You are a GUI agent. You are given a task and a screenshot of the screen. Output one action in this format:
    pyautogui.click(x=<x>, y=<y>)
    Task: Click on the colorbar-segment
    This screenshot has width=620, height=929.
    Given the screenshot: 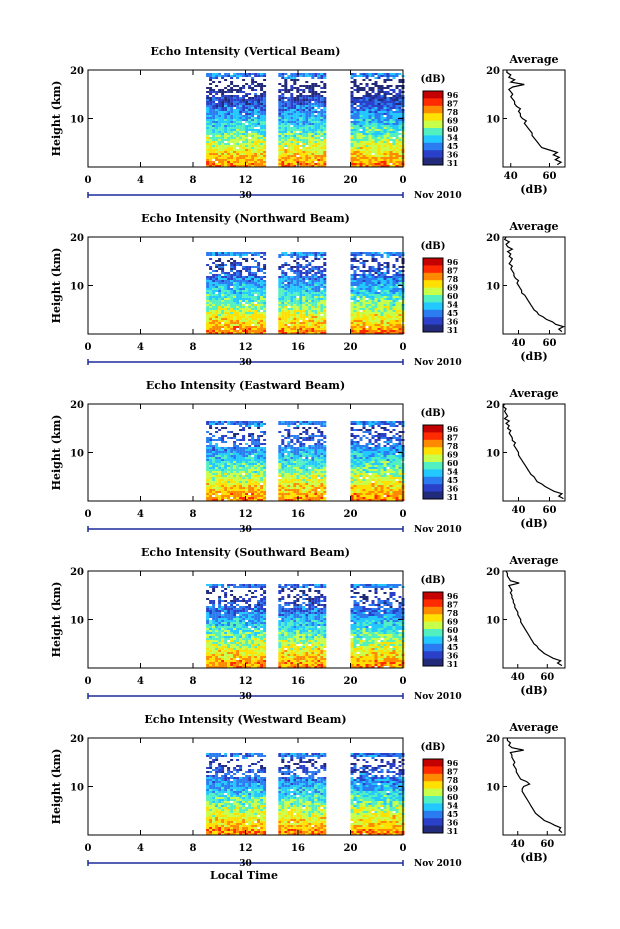 What is the action you would take?
    pyautogui.click(x=433, y=321)
    